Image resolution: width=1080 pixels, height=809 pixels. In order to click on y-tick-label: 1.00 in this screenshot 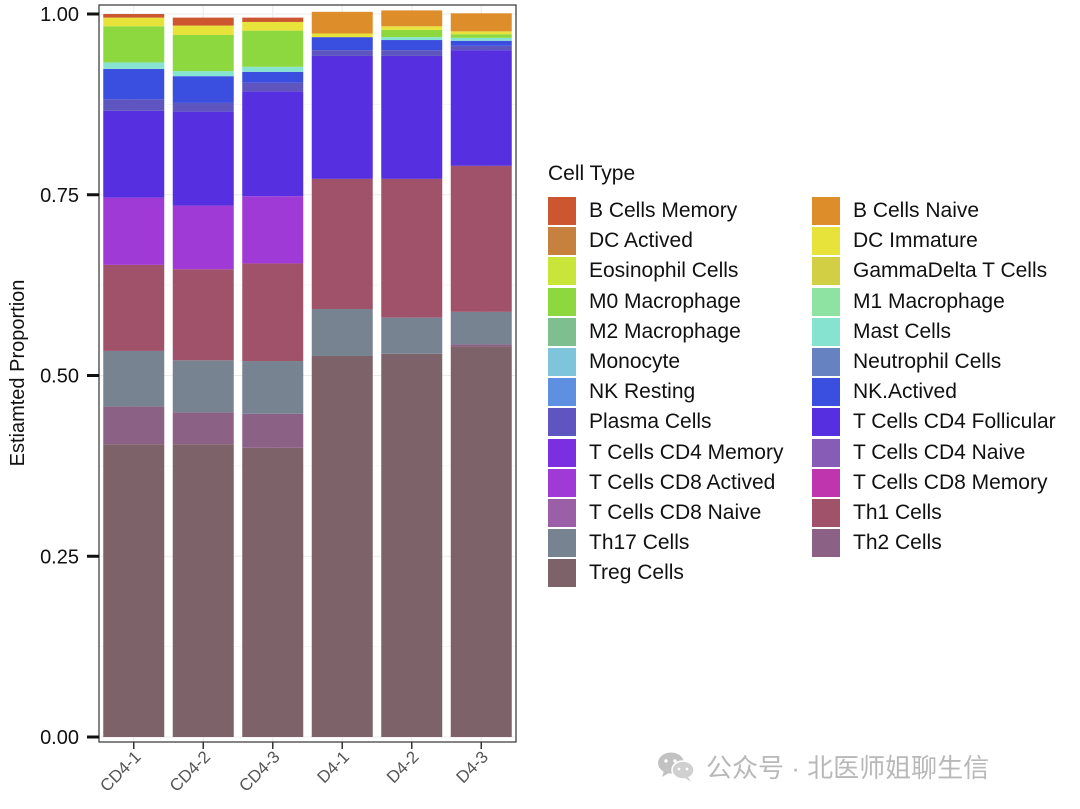, I will do `click(59, 15)`.